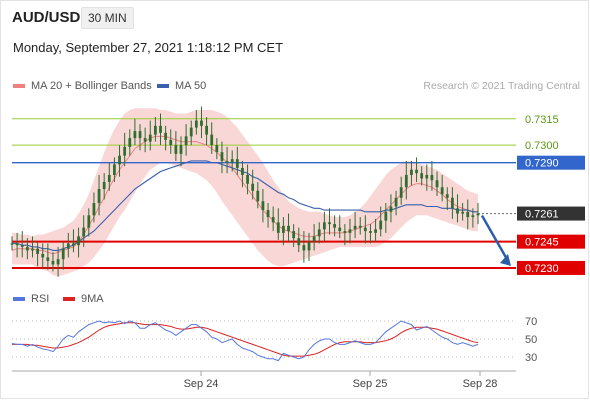 This screenshot has height=400, width=590. Describe the element at coordinates (542, 215) in the screenshot. I see `price-label-last-price: 0.7261` at that location.